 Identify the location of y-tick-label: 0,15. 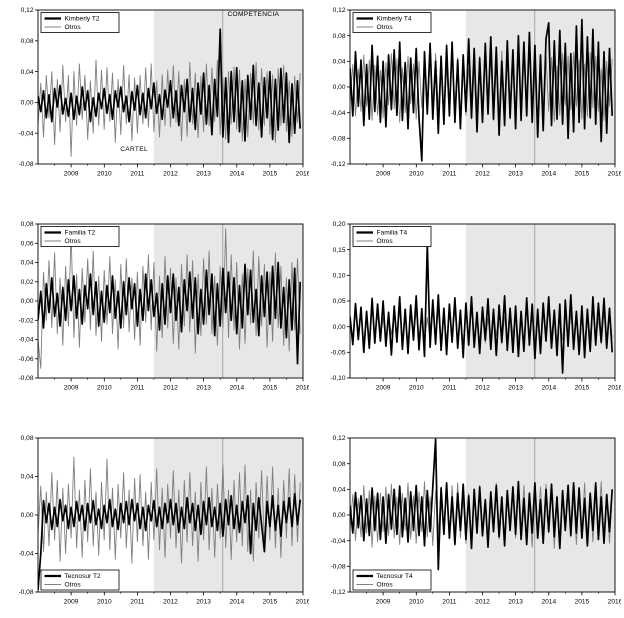
(339, 250).